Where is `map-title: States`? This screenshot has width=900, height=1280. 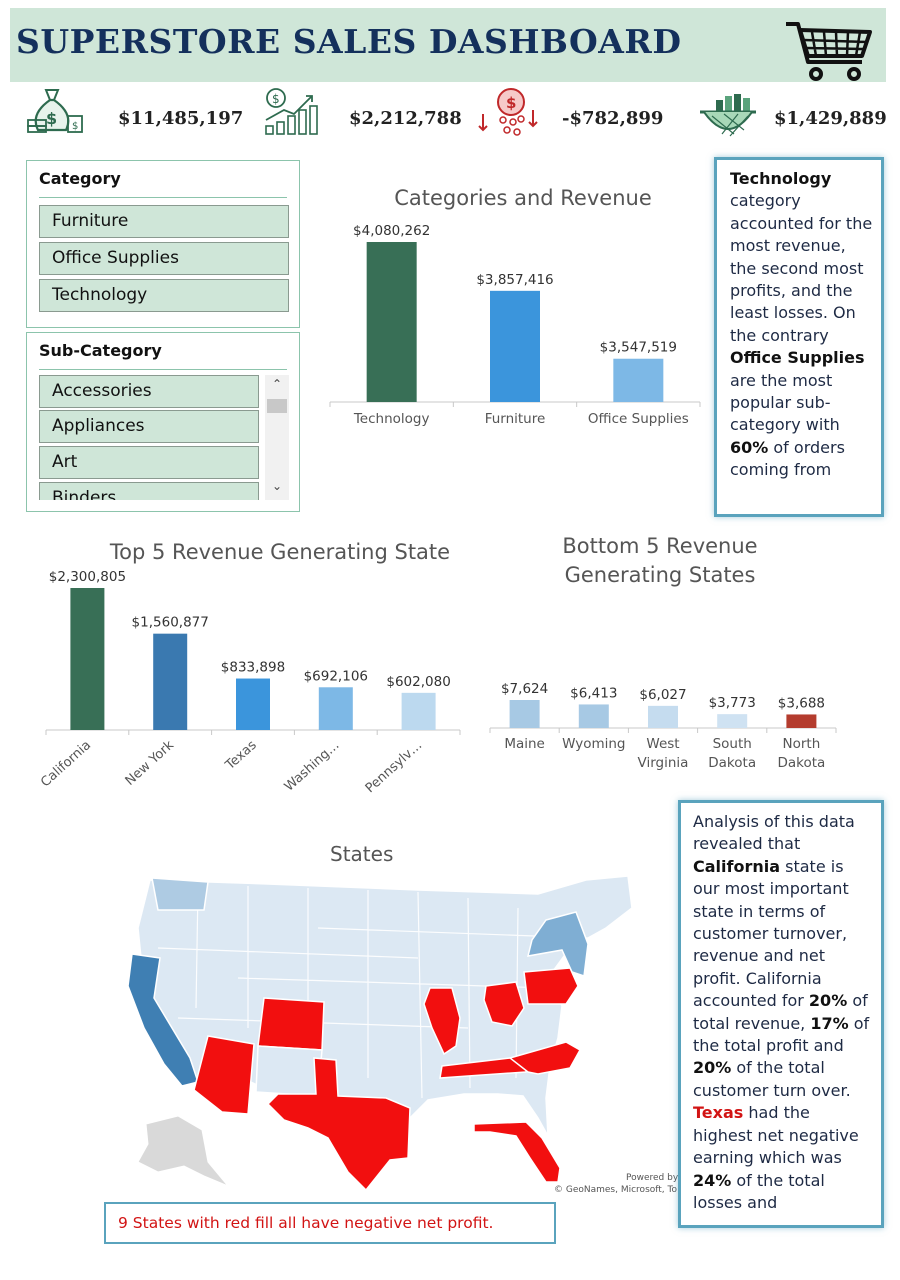 map-title: States is located at coordinates (362, 854).